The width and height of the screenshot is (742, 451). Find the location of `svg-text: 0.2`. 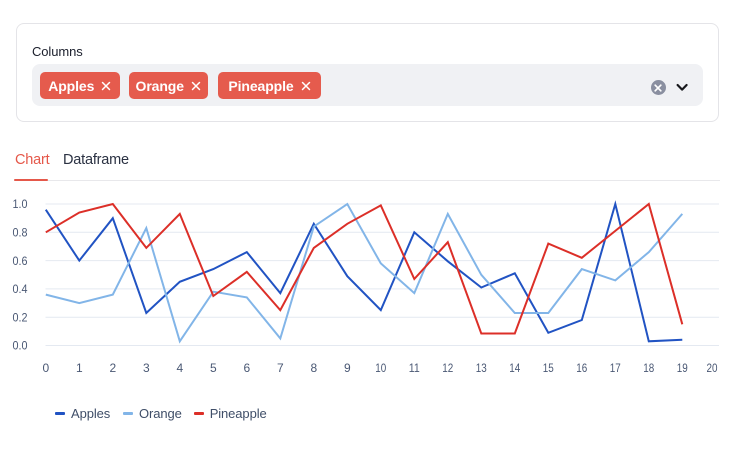

svg-text: 0.2 is located at coordinates (20, 317).